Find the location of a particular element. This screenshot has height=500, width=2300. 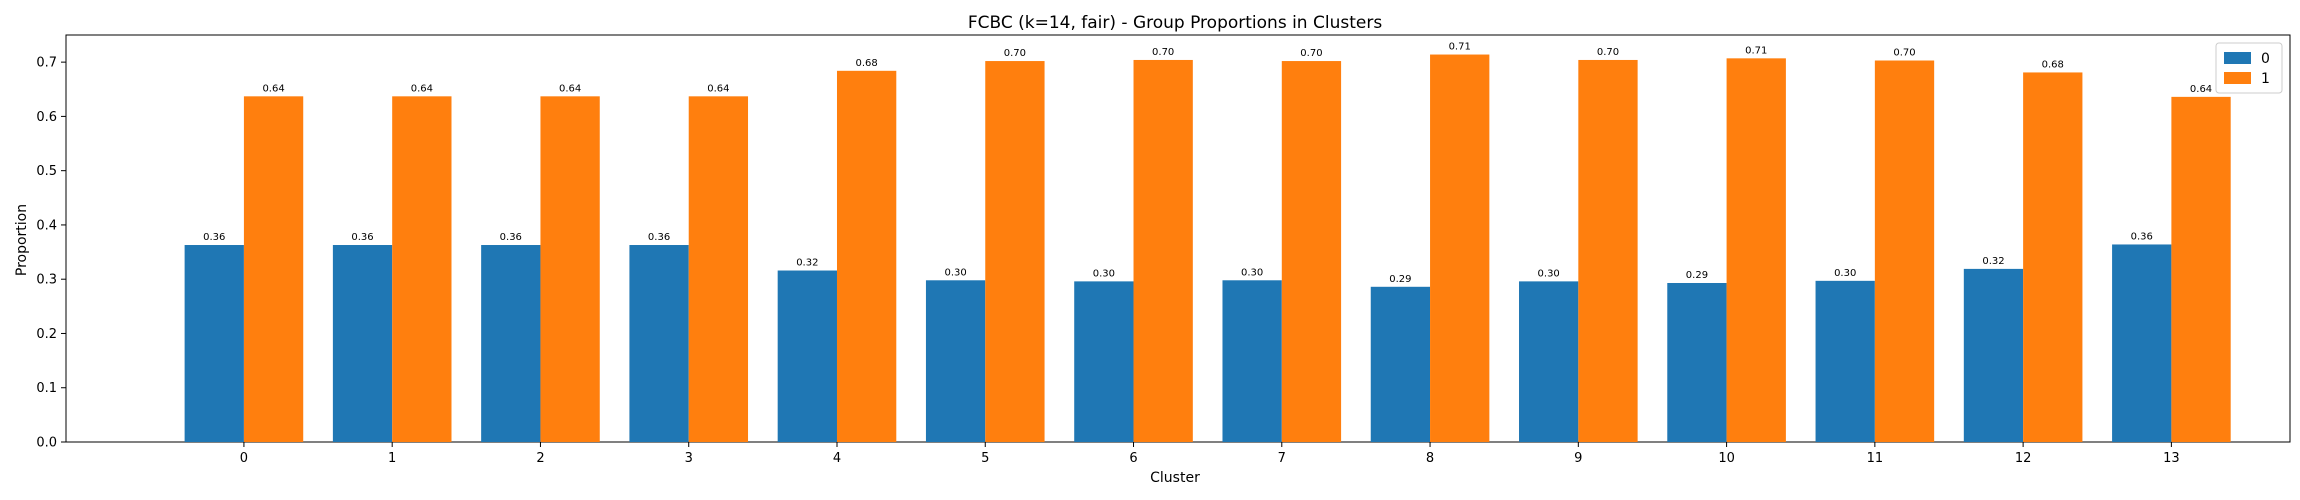

x-tick-label: 11 is located at coordinates (1875, 458).